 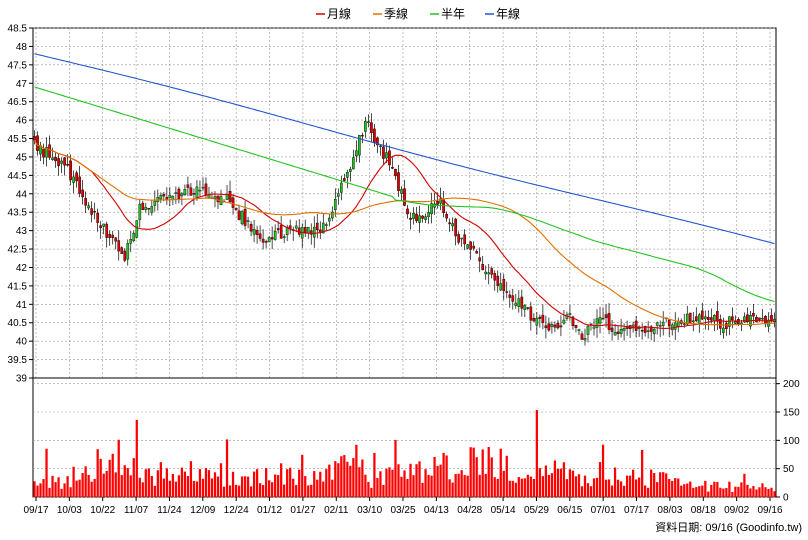 What do you see at coordinates (536, 510) in the screenshot?
I see `date-tick-label: 05/29` at bounding box center [536, 510].